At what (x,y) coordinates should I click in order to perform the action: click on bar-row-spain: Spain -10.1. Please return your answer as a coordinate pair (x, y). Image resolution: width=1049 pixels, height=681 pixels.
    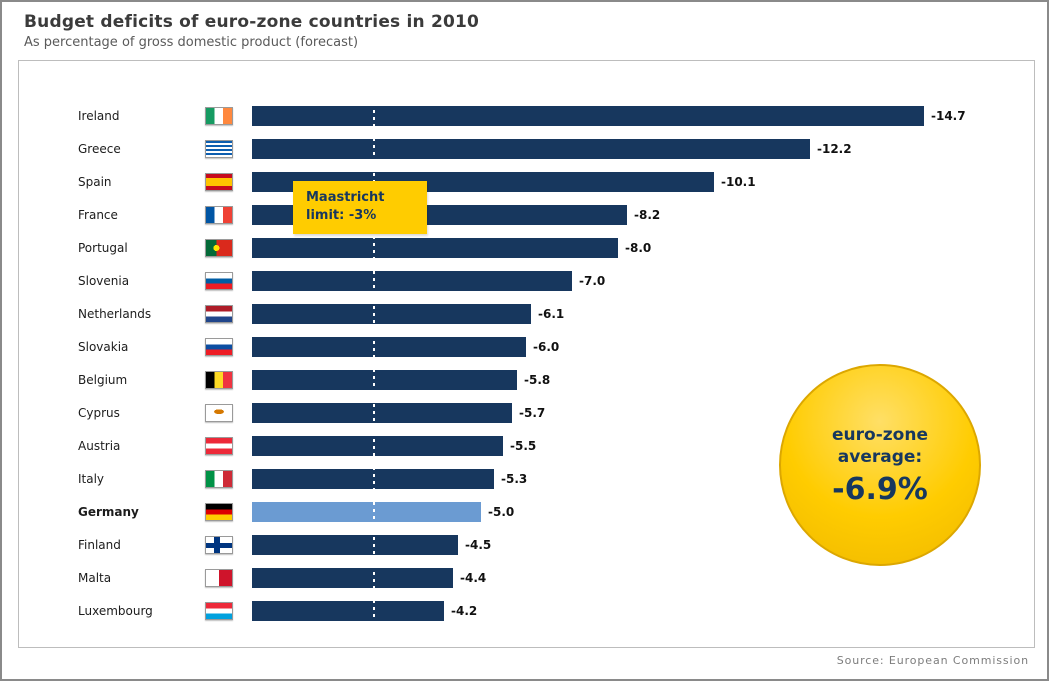
    Looking at the image, I should click on (526, 181).